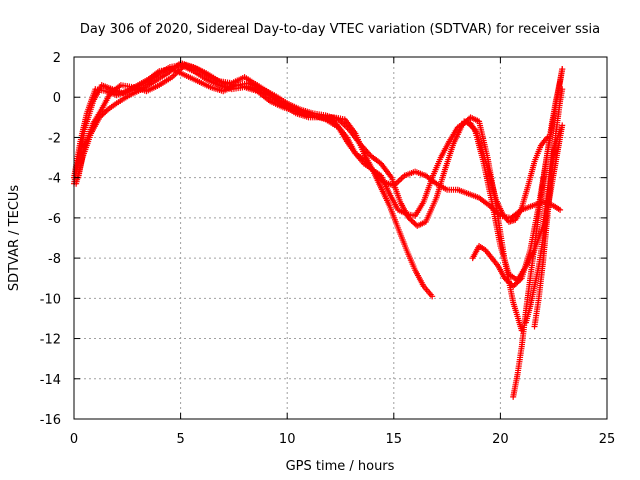 Image resolution: width=640 pixels, height=480 pixels. I want to click on y-tick-label: 0, so click(57, 98).